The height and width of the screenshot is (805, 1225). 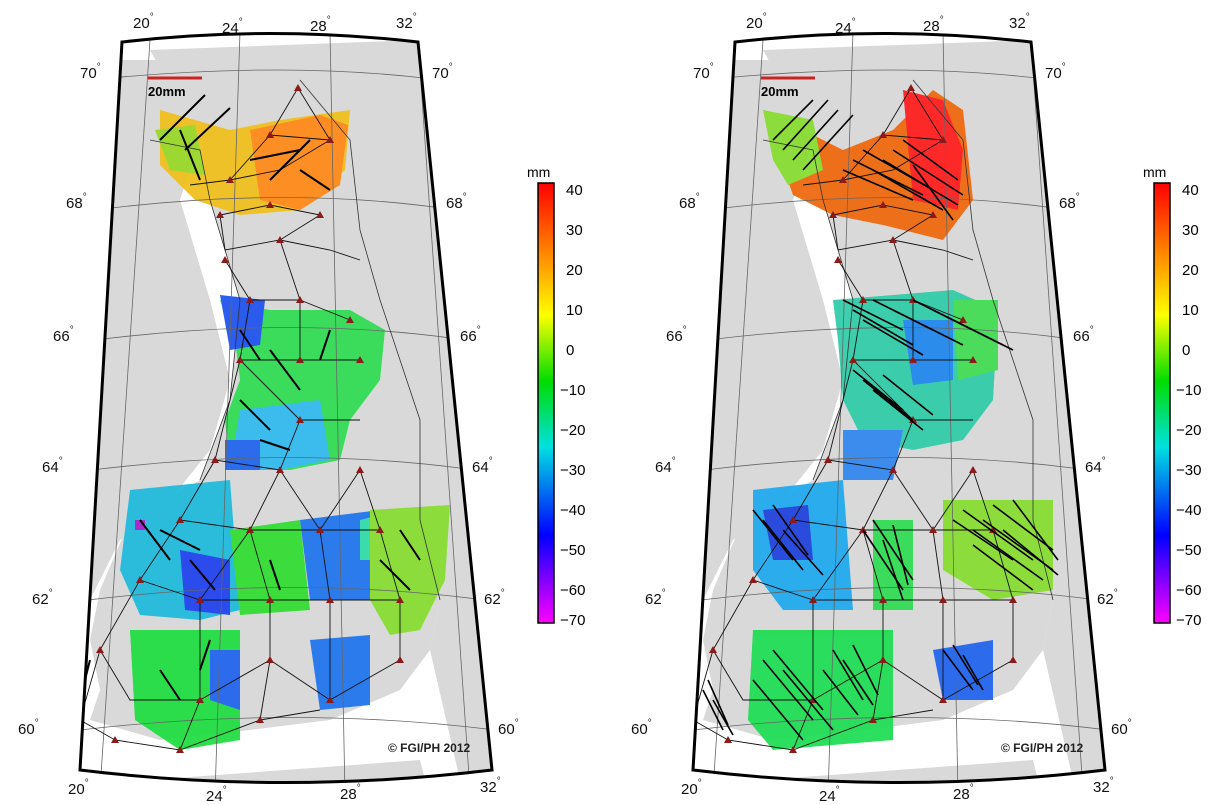 What do you see at coordinates (1162, 403) in the screenshot?
I see `colorbar-right` at bounding box center [1162, 403].